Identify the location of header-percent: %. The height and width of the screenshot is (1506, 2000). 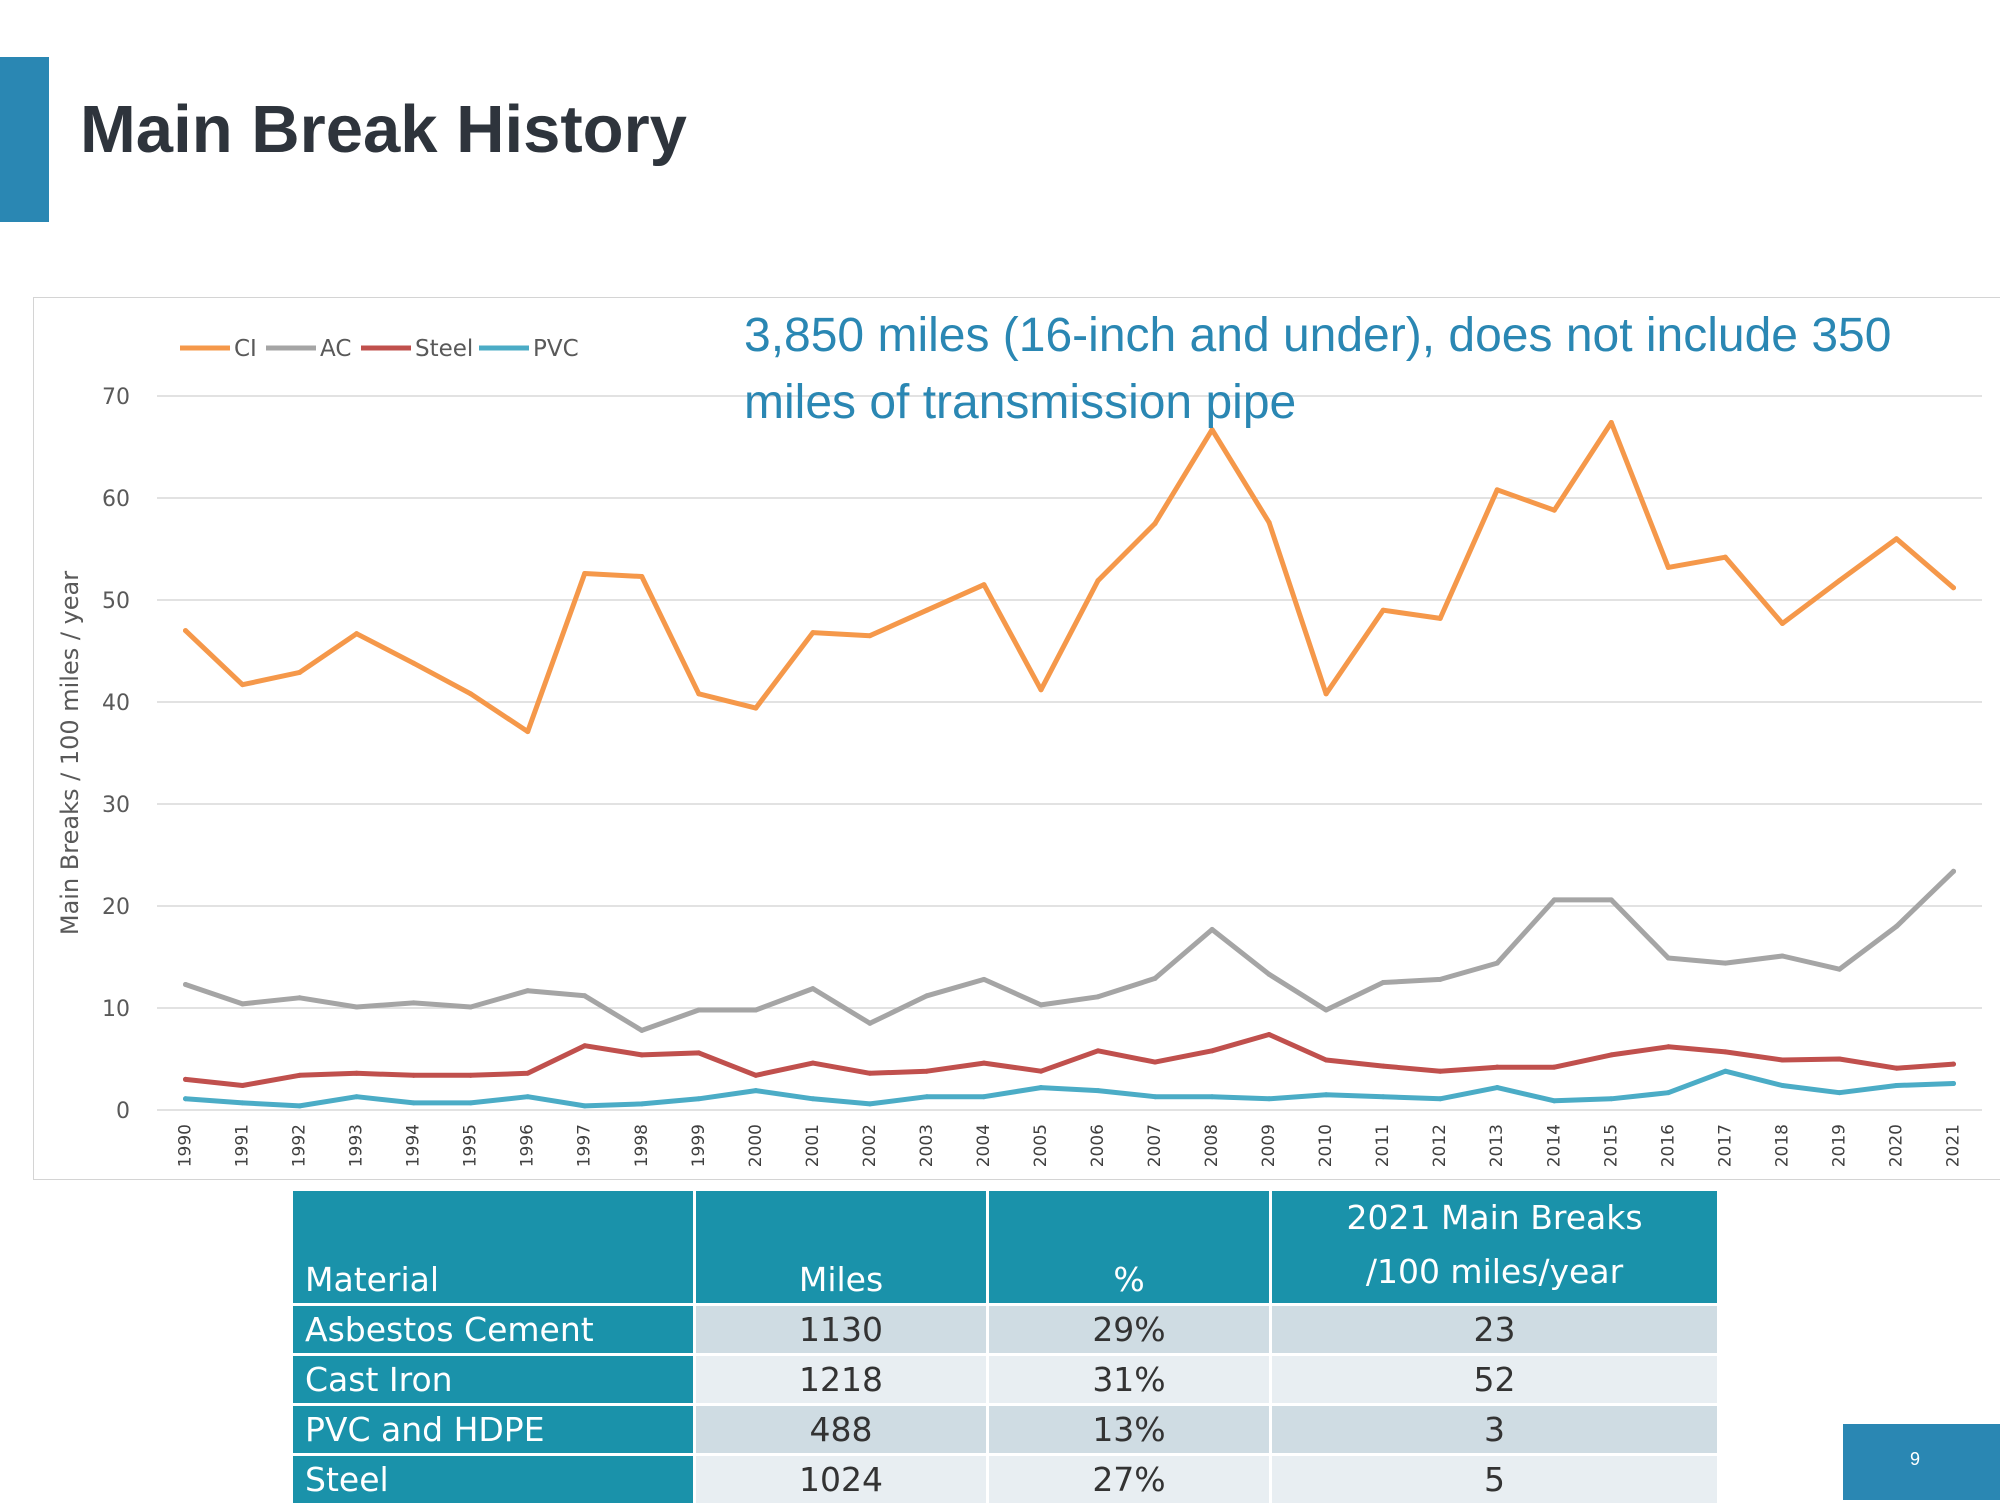
(1129, 1247).